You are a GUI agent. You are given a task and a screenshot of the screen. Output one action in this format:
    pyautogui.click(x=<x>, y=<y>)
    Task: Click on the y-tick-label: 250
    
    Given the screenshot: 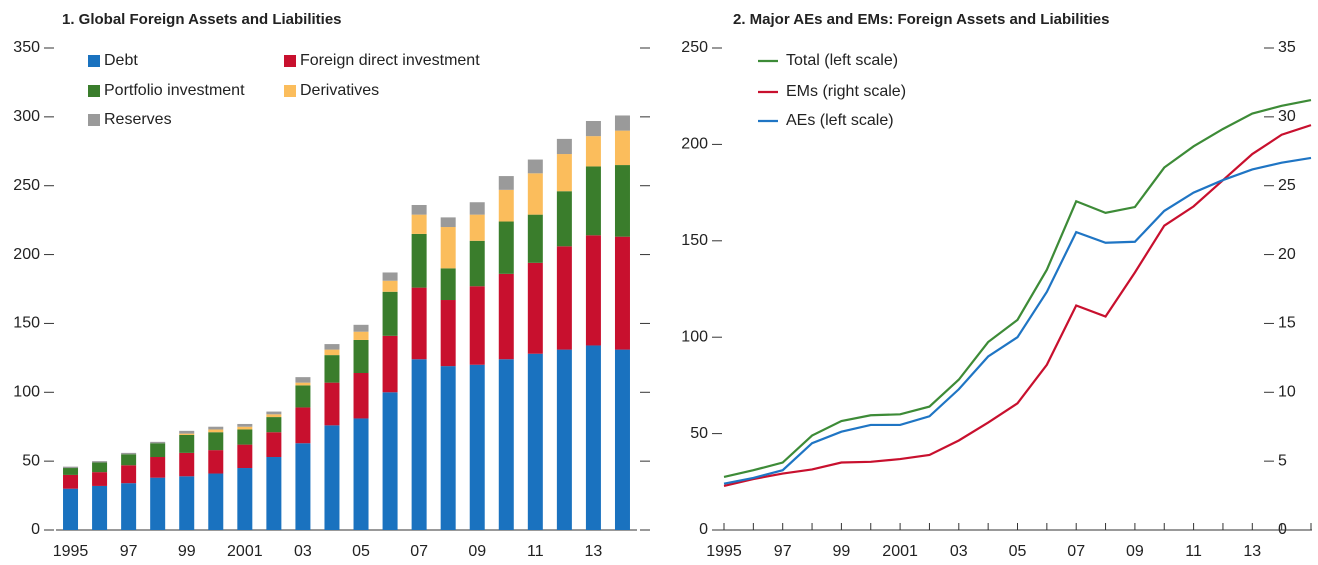 What is the action you would take?
    pyautogui.click(x=26, y=185)
    